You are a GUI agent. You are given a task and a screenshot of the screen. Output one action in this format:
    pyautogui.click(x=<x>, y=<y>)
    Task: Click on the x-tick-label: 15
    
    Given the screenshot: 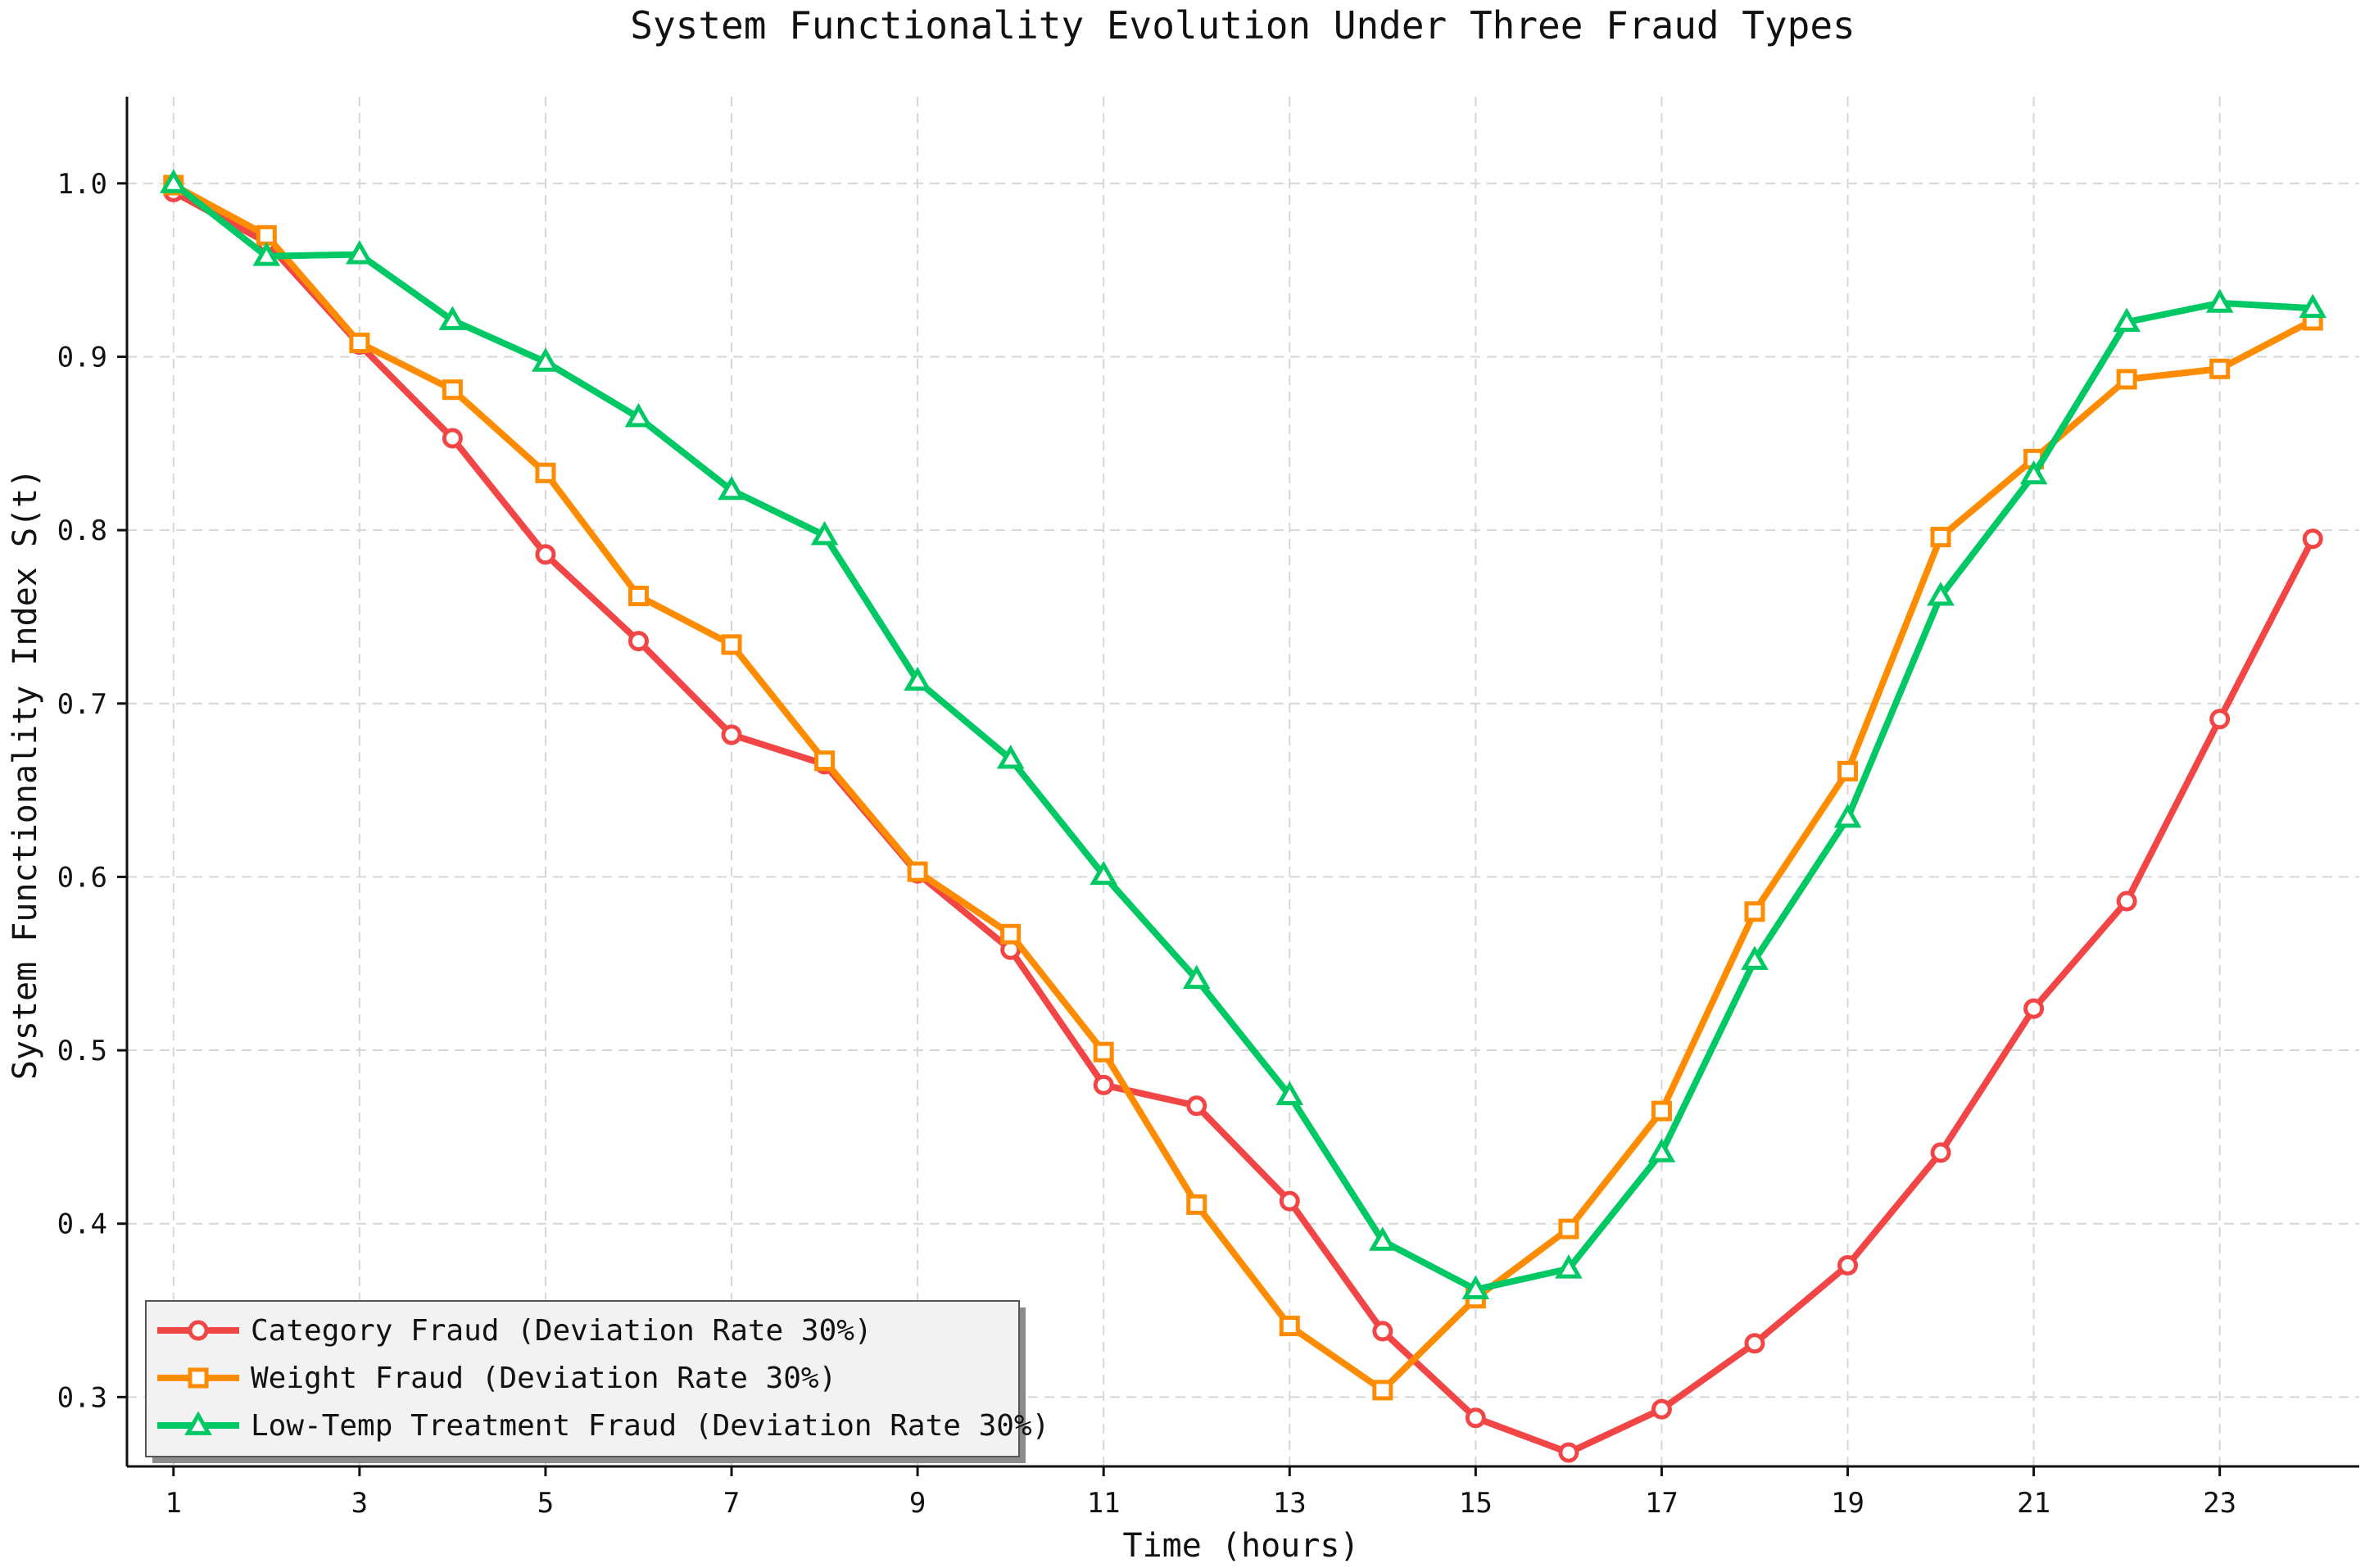 What is the action you would take?
    pyautogui.click(x=1476, y=1503)
    